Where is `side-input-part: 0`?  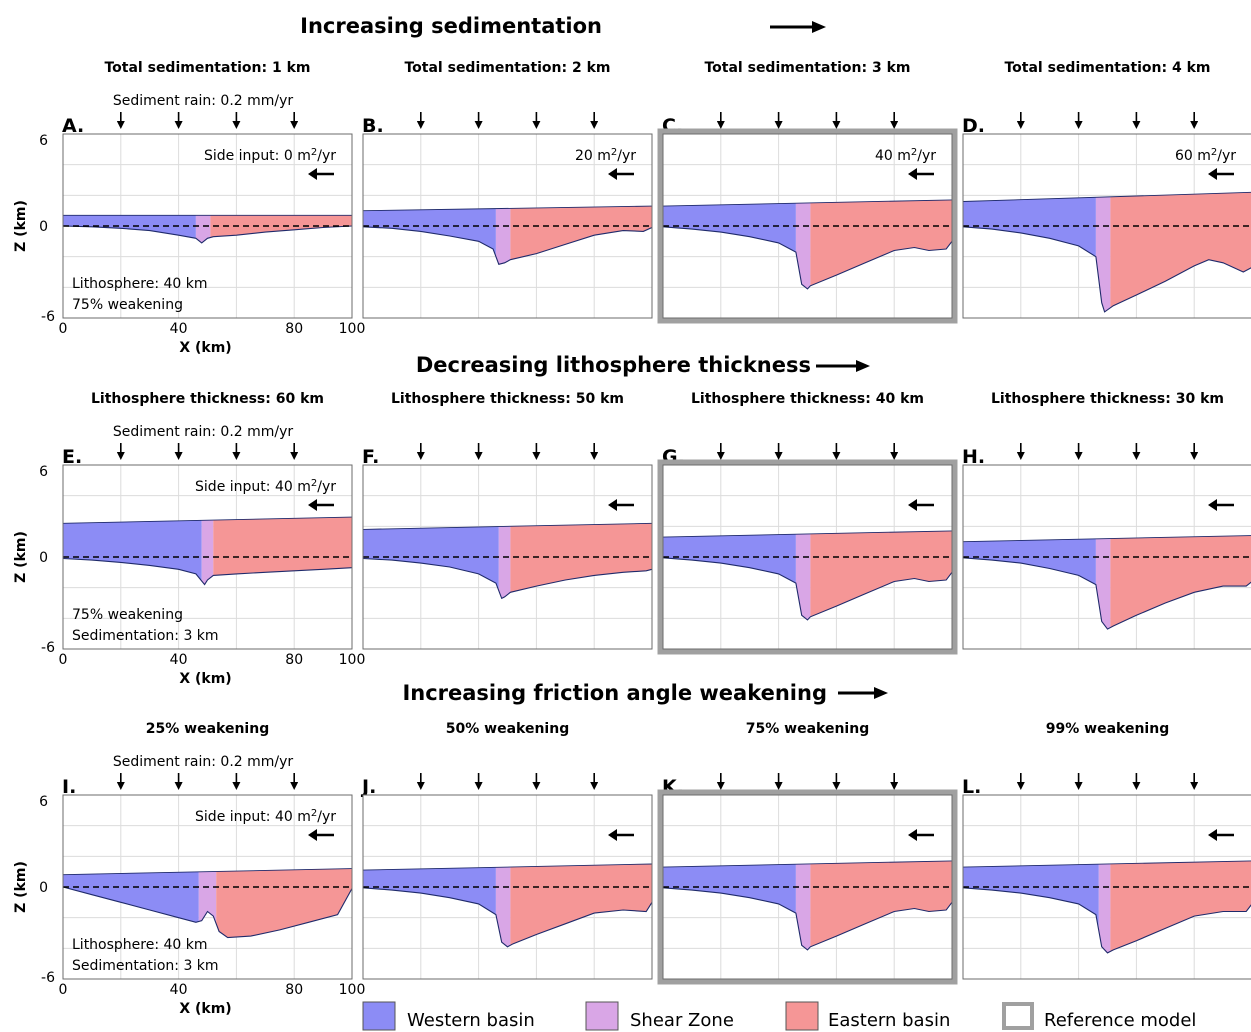
side-input-part: 0 is located at coordinates (288, 156).